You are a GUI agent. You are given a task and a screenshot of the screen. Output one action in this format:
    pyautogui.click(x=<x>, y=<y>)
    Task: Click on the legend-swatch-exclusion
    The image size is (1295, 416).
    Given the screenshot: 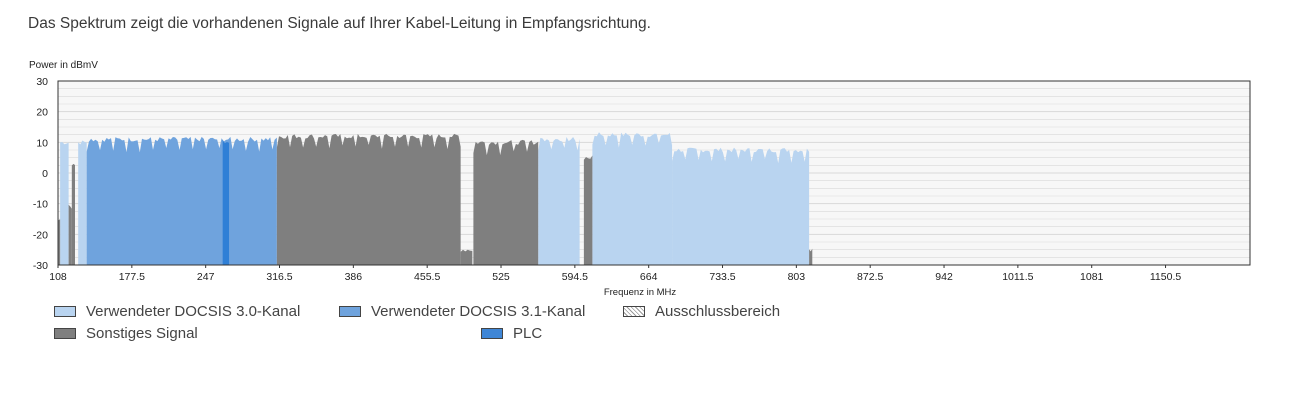 What is the action you would take?
    pyautogui.click(x=634, y=311)
    